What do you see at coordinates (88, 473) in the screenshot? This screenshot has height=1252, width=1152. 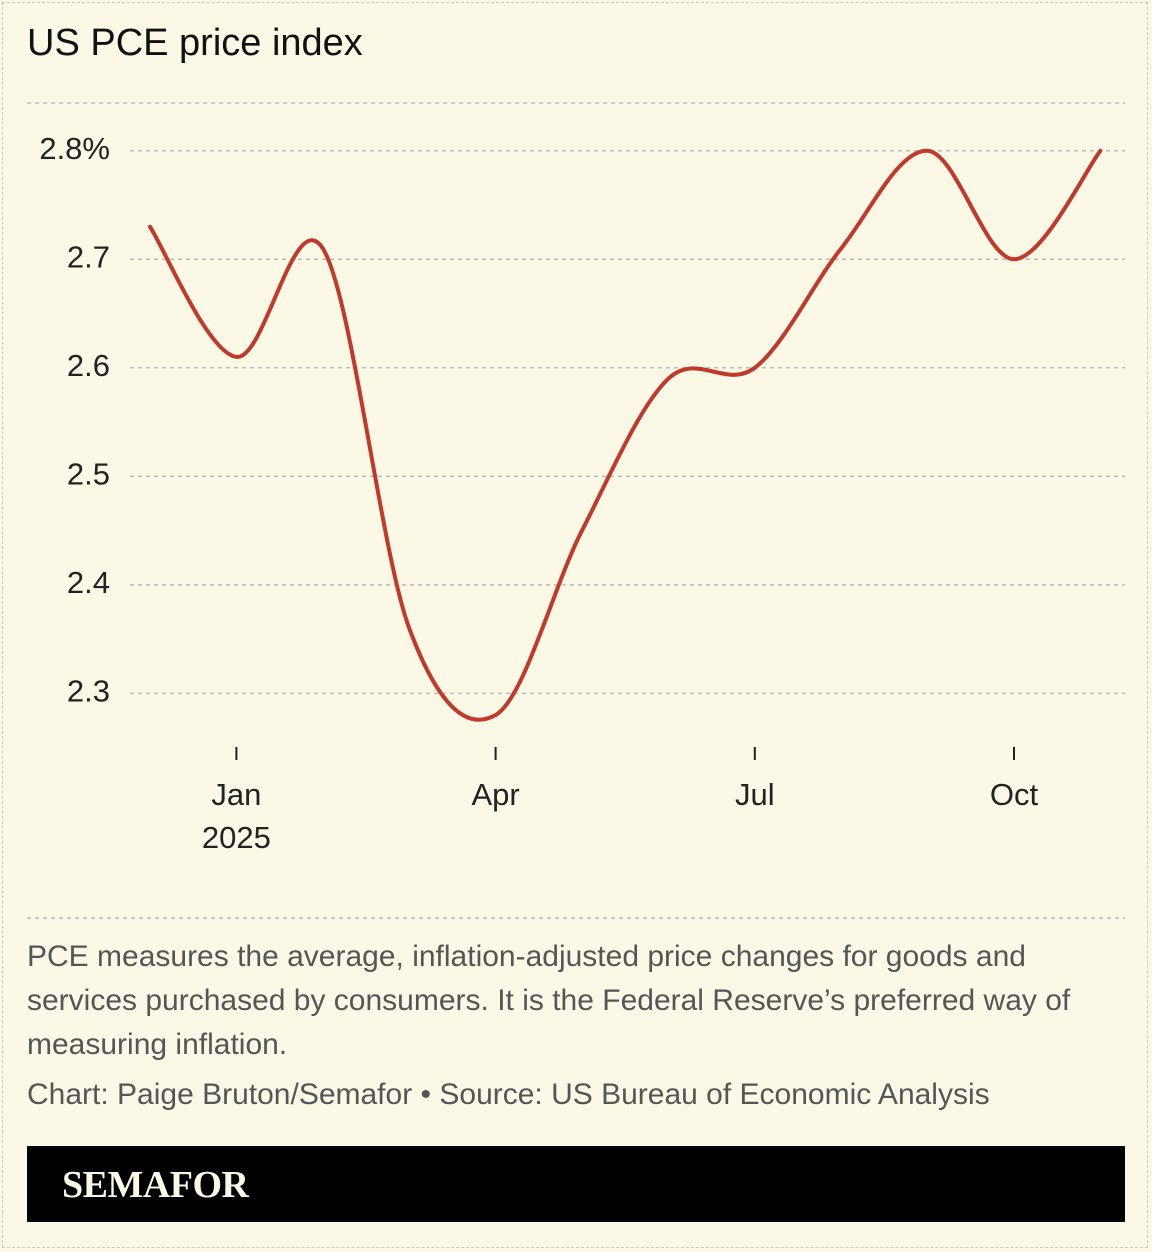 I see `y-tick-label: 2.5` at bounding box center [88, 473].